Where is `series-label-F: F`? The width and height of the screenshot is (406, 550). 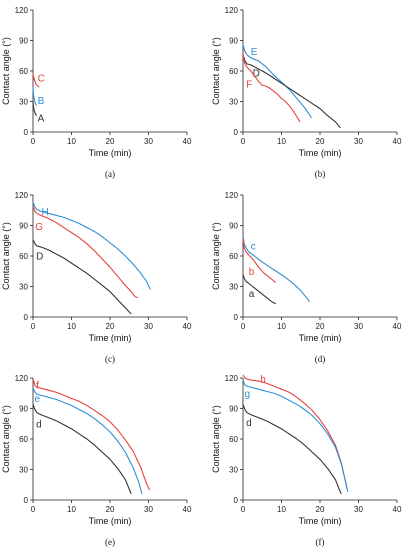
series-label-F: F is located at coordinates (249, 85).